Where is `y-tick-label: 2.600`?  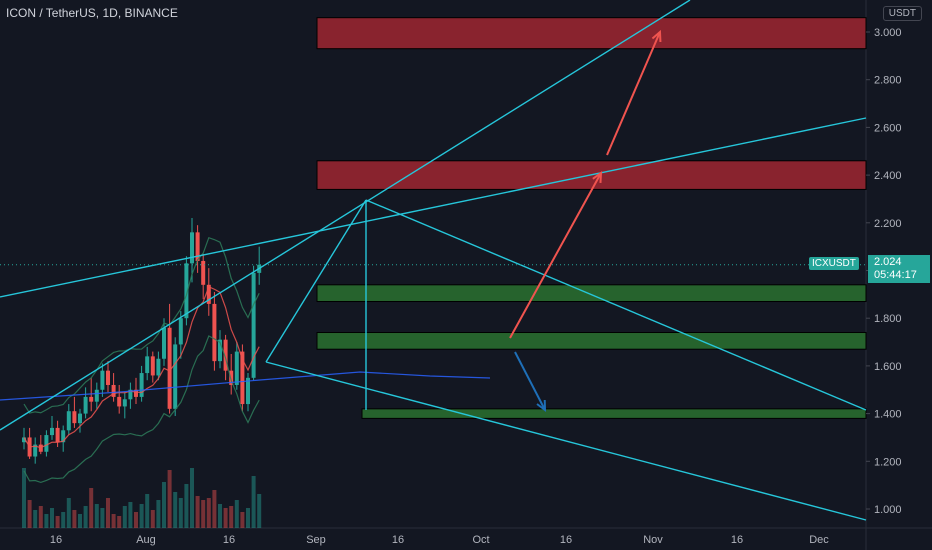
y-tick-label: 2.600 is located at coordinates (888, 128).